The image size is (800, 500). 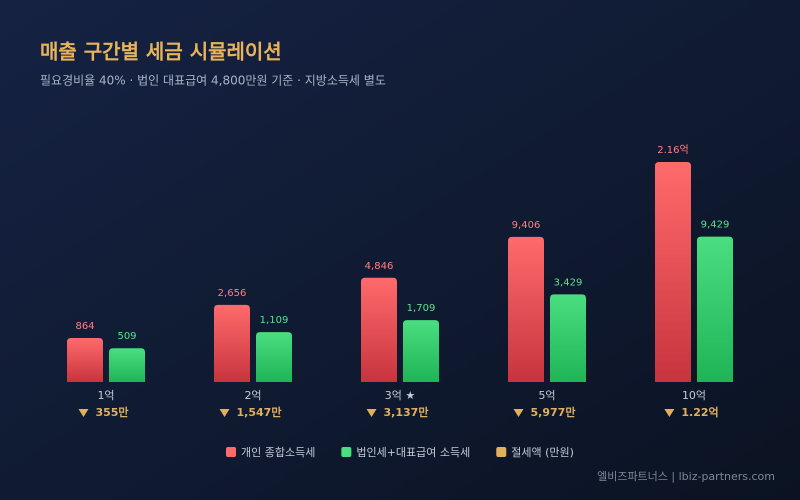 What do you see at coordinates (379, 266) in the screenshot?
I see `value-label: 4,846` at bounding box center [379, 266].